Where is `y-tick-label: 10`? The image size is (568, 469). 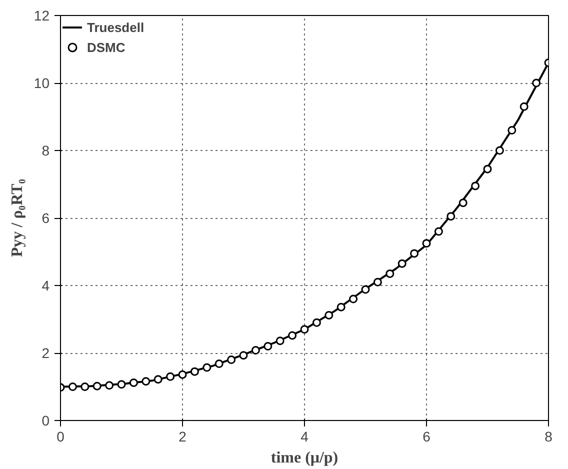
y-tick-label: 10 is located at coordinates (42, 83).